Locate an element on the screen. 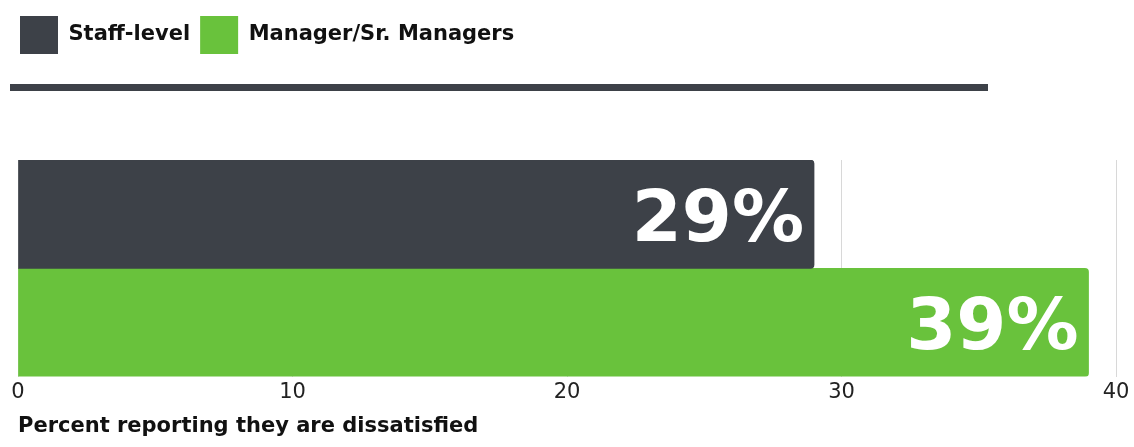  x-tick-label: 40 is located at coordinates (1116, 390).